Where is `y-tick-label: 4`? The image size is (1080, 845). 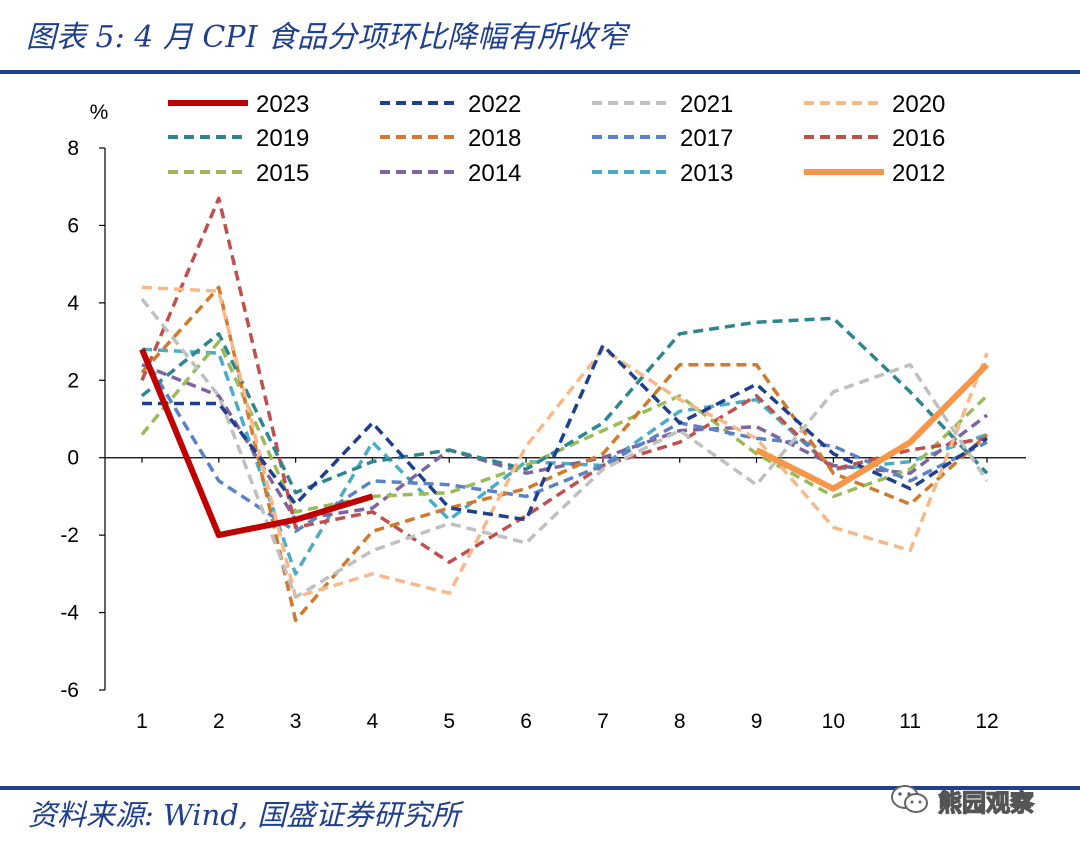 y-tick-label: 4 is located at coordinates (73, 303).